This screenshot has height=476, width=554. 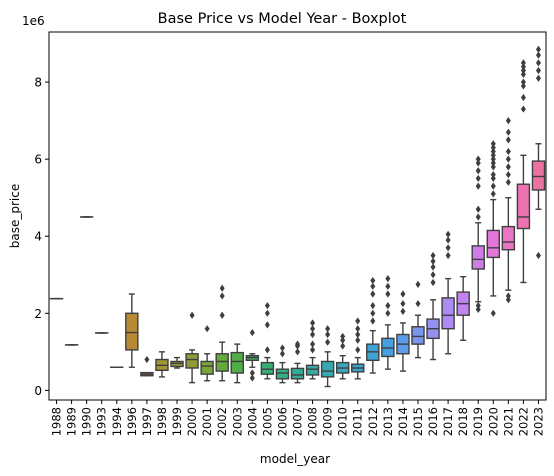 What do you see at coordinates (222, 421) in the screenshot?
I see `x-tick-label: 2002` at bounding box center [222, 421].